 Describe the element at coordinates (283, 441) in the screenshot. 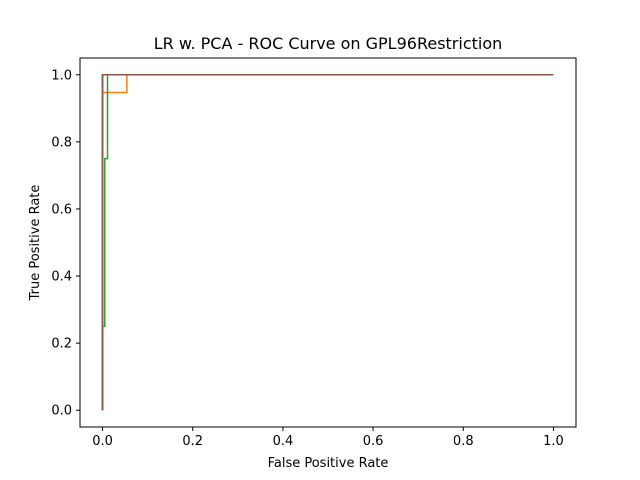

I see `x-tick-label: 0.4` at that location.